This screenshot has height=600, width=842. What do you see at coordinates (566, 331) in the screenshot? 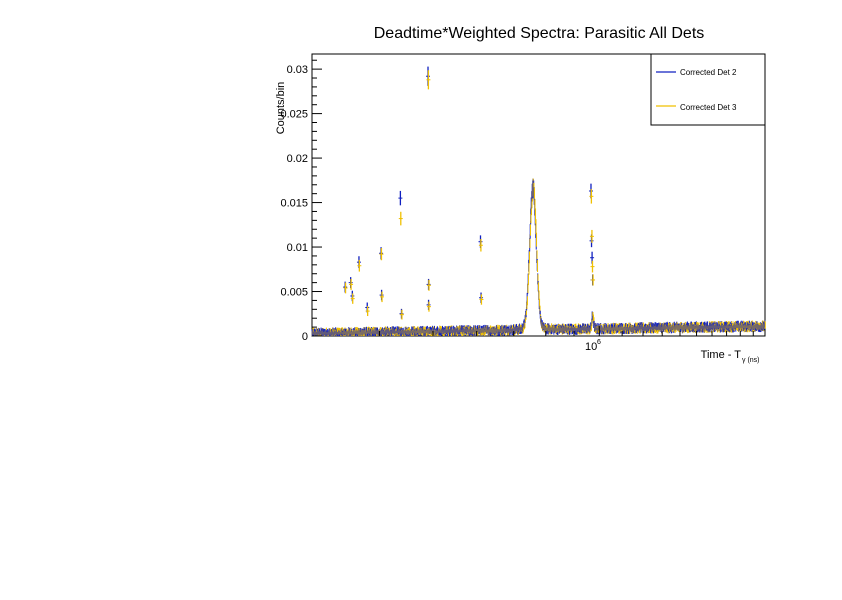
I see `x-axis` at bounding box center [566, 331].